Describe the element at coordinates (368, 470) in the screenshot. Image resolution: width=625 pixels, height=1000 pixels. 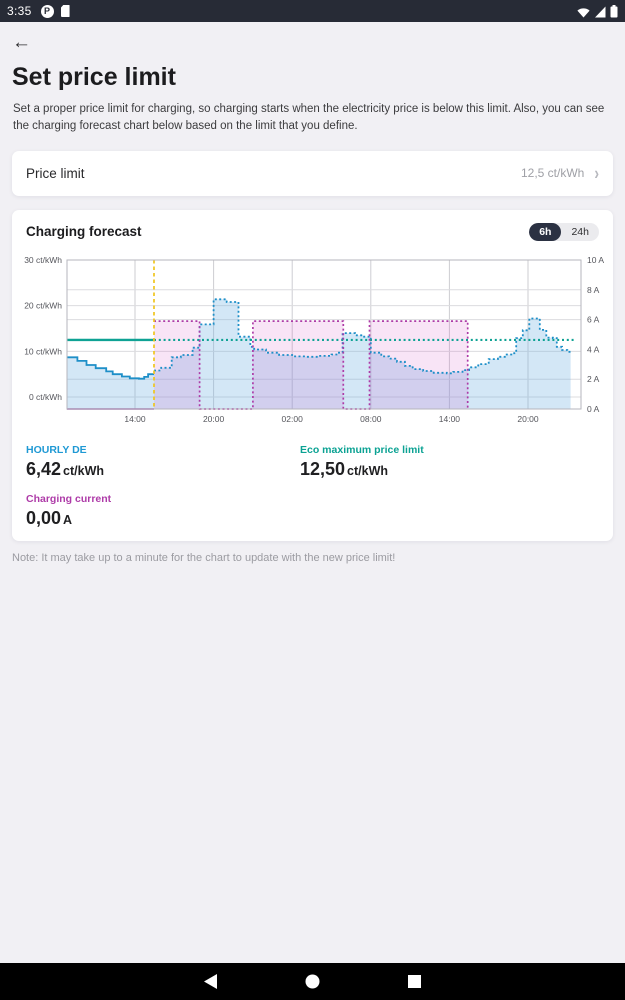
I see `legend-unit-eco: ct/kWh` at that location.